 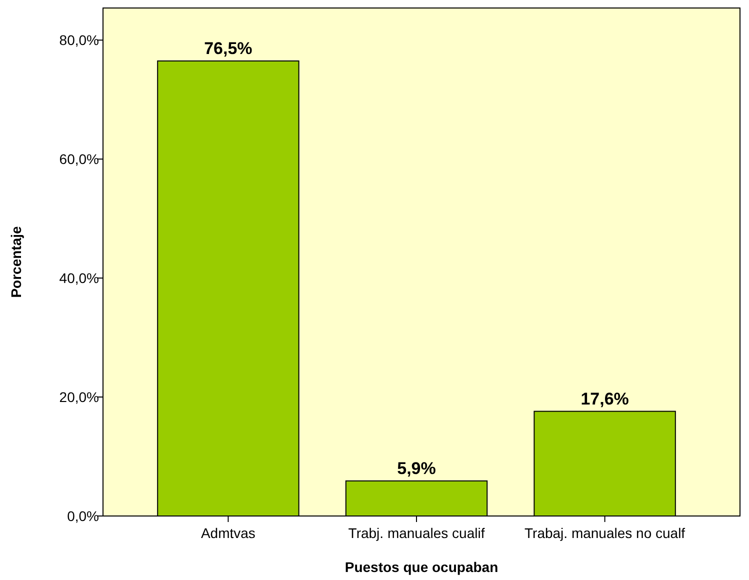 What do you see at coordinates (16, 262) in the screenshot?
I see `y-axis-title: Porcentaje` at bounding box center [16, 262].